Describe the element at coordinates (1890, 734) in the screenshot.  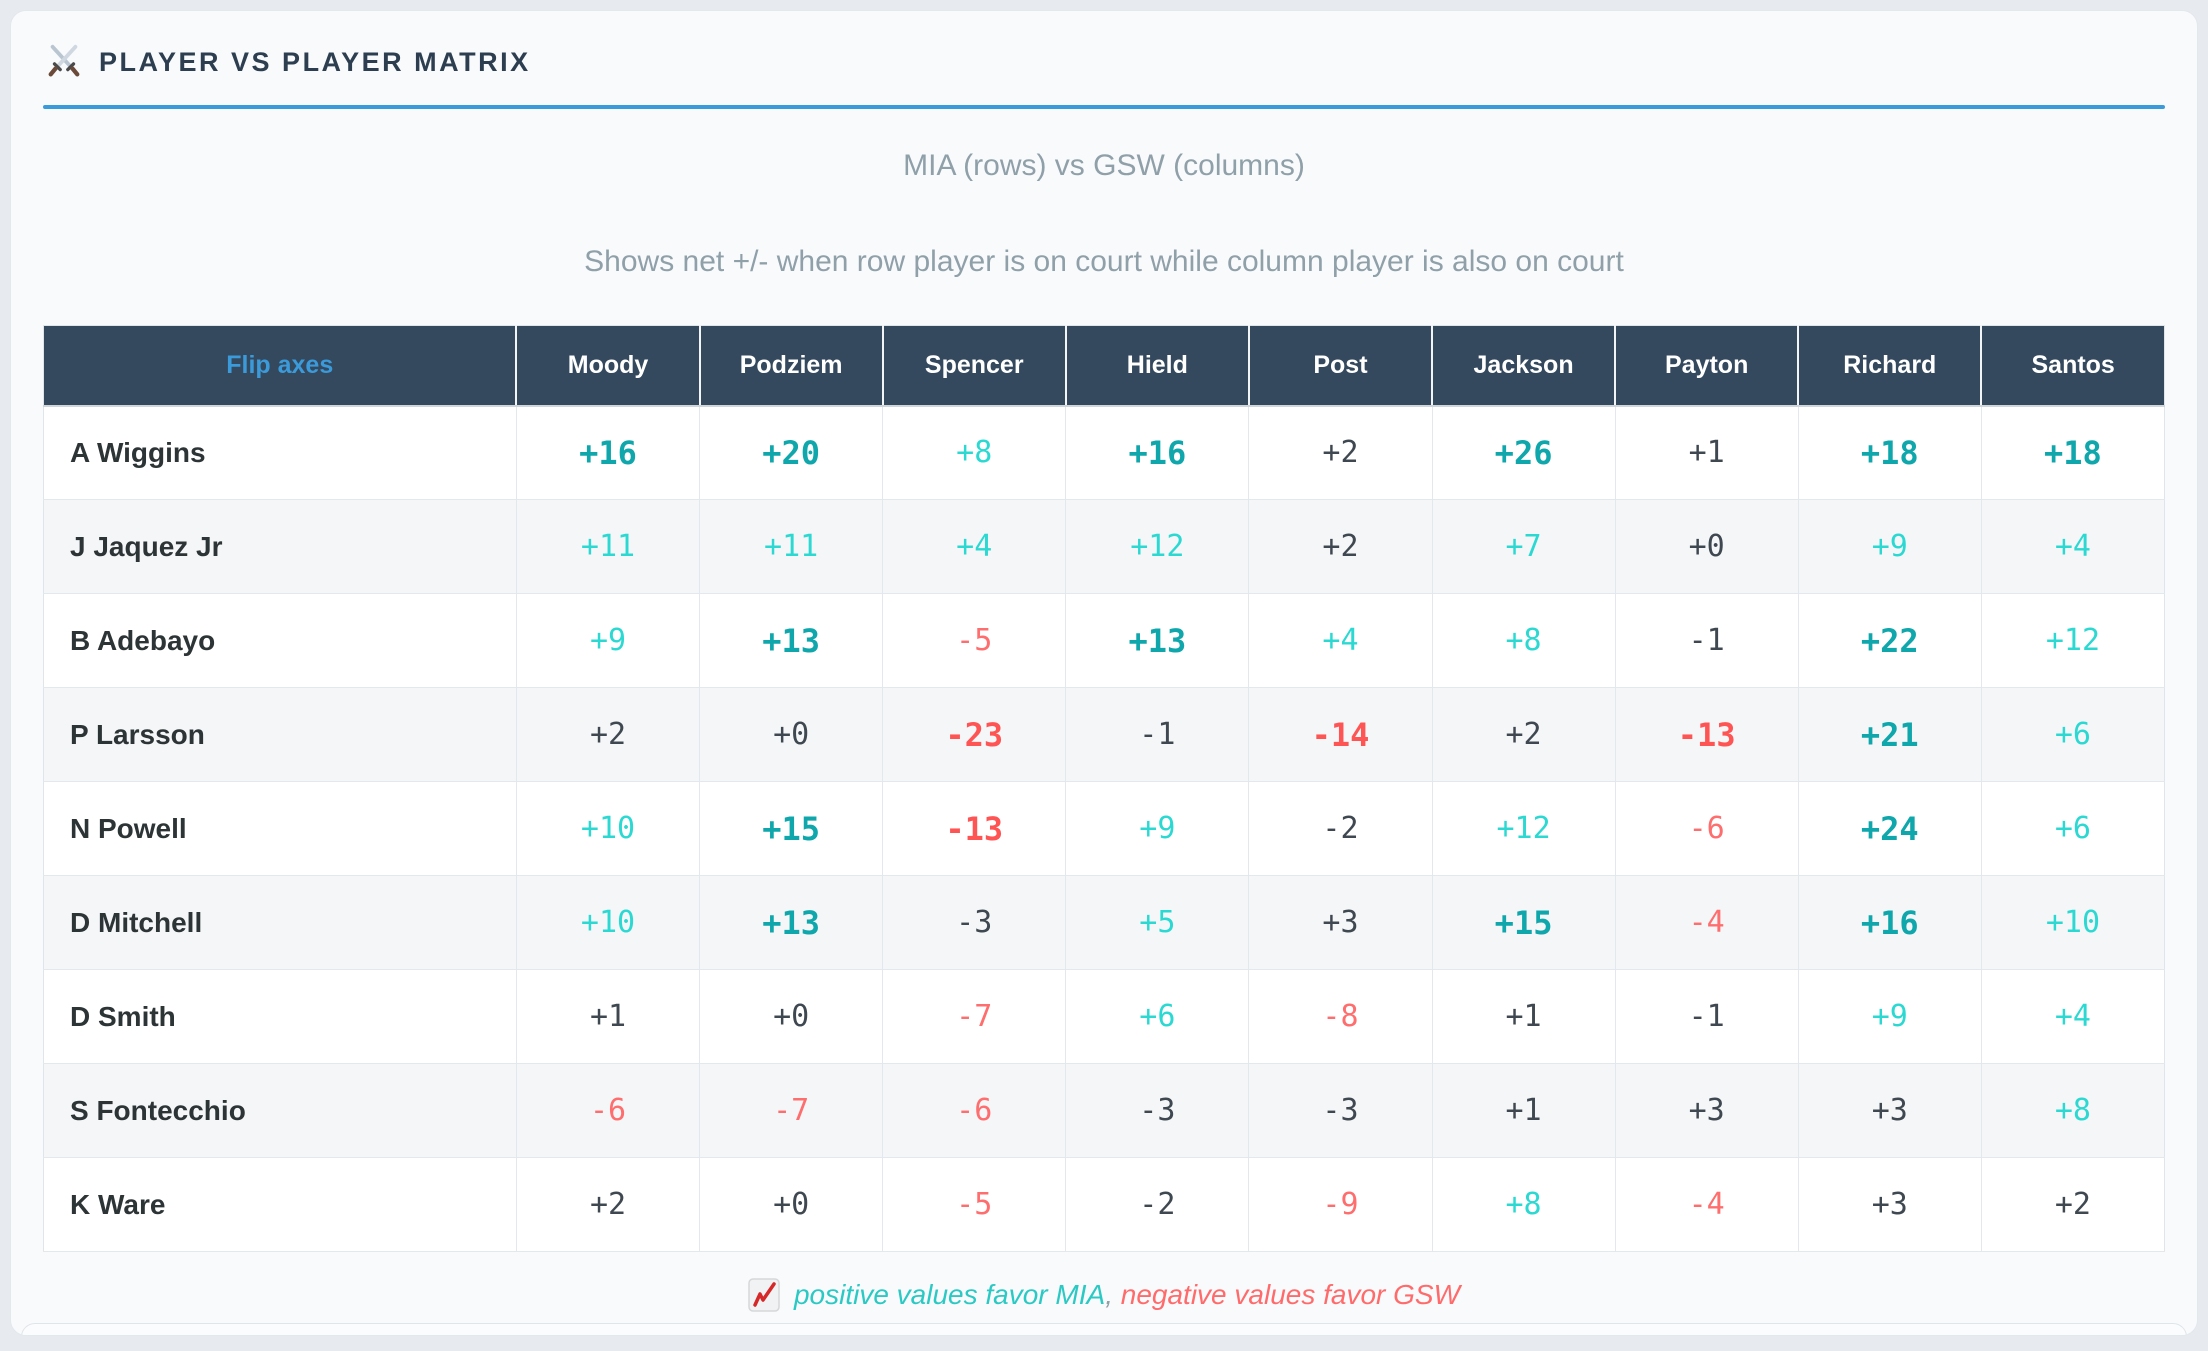
I see `matrix-cell: +21` at that location.